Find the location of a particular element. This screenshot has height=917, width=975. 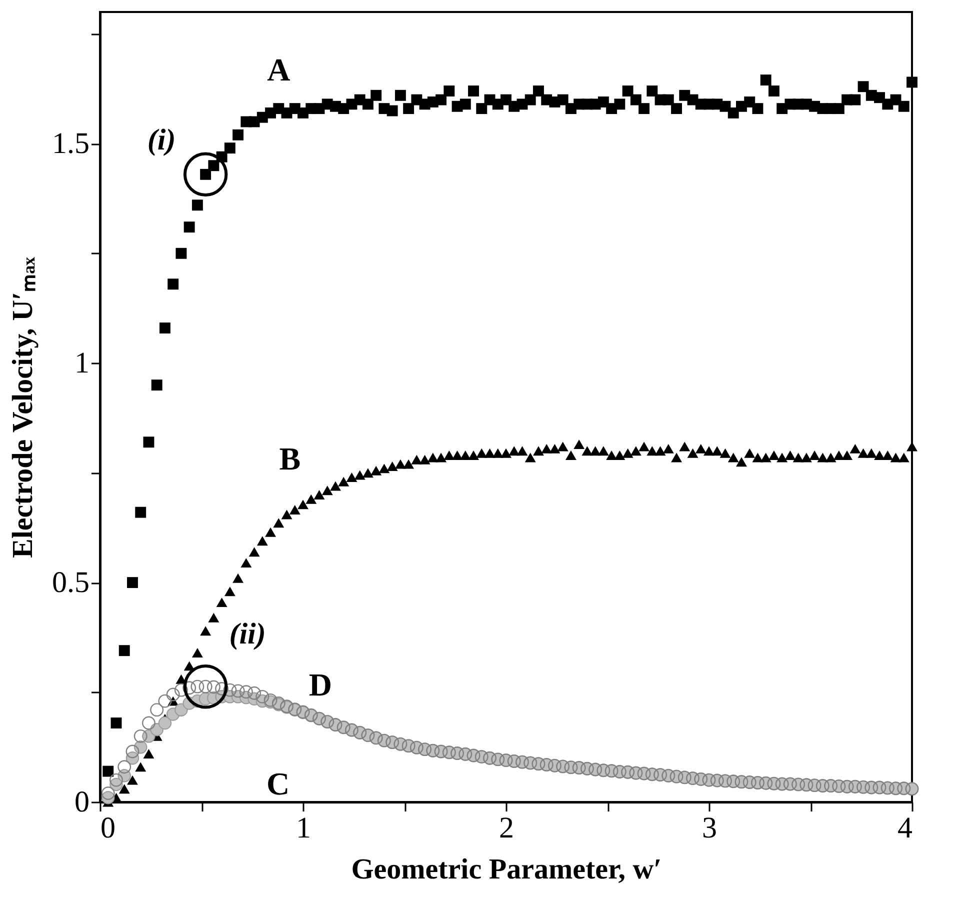

y-tick-label: 0.5 is located at coordinates (71, 583).